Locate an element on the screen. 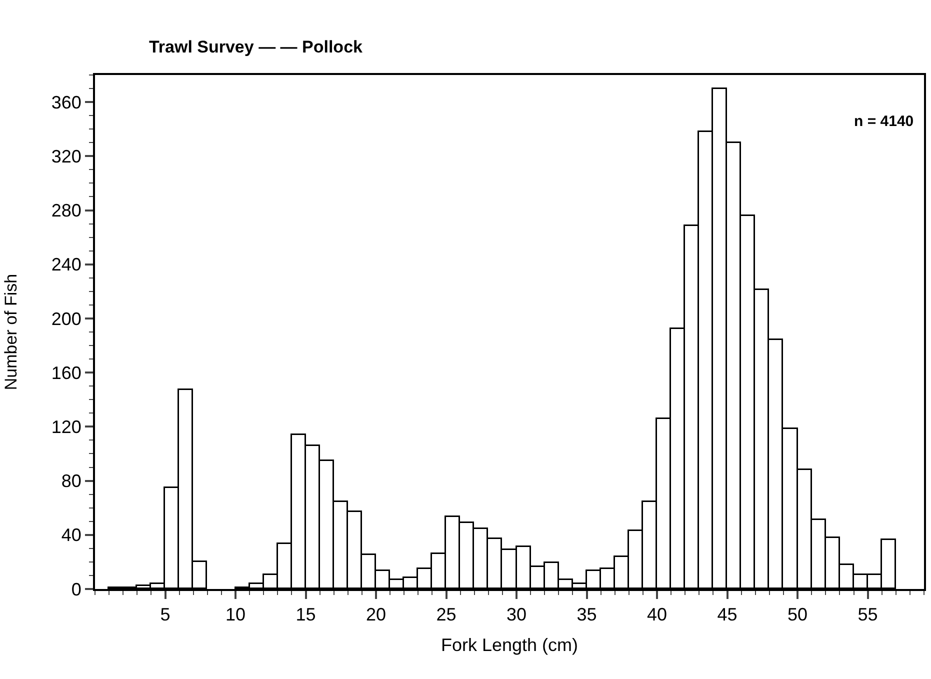 The height and width of the screenshot is (679, 931). x-tick-label: 10 is located at coordinates (235, 614).